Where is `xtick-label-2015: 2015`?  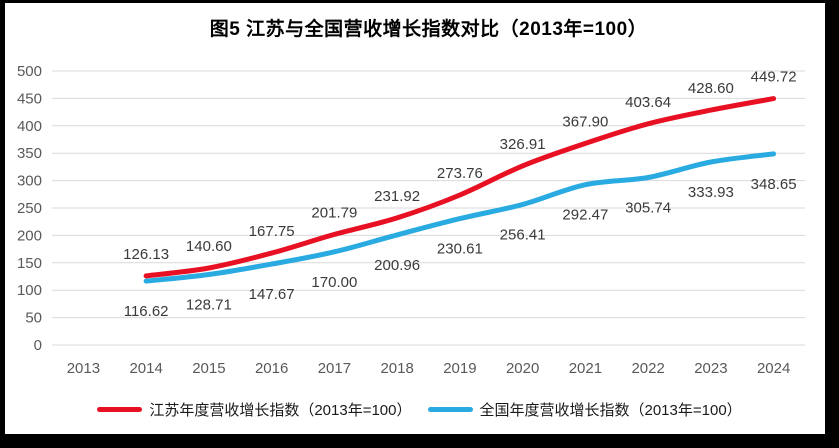 xtick-label-2015: 2015 is located at coordinates (208, 368).